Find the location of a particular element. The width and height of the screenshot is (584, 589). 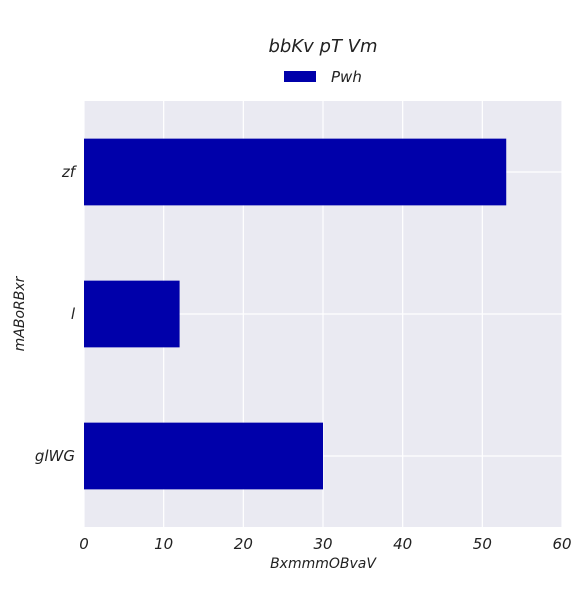

x-tick-labels: 0 10 20 30 40 50 60 is located at coordinates (325, 544).